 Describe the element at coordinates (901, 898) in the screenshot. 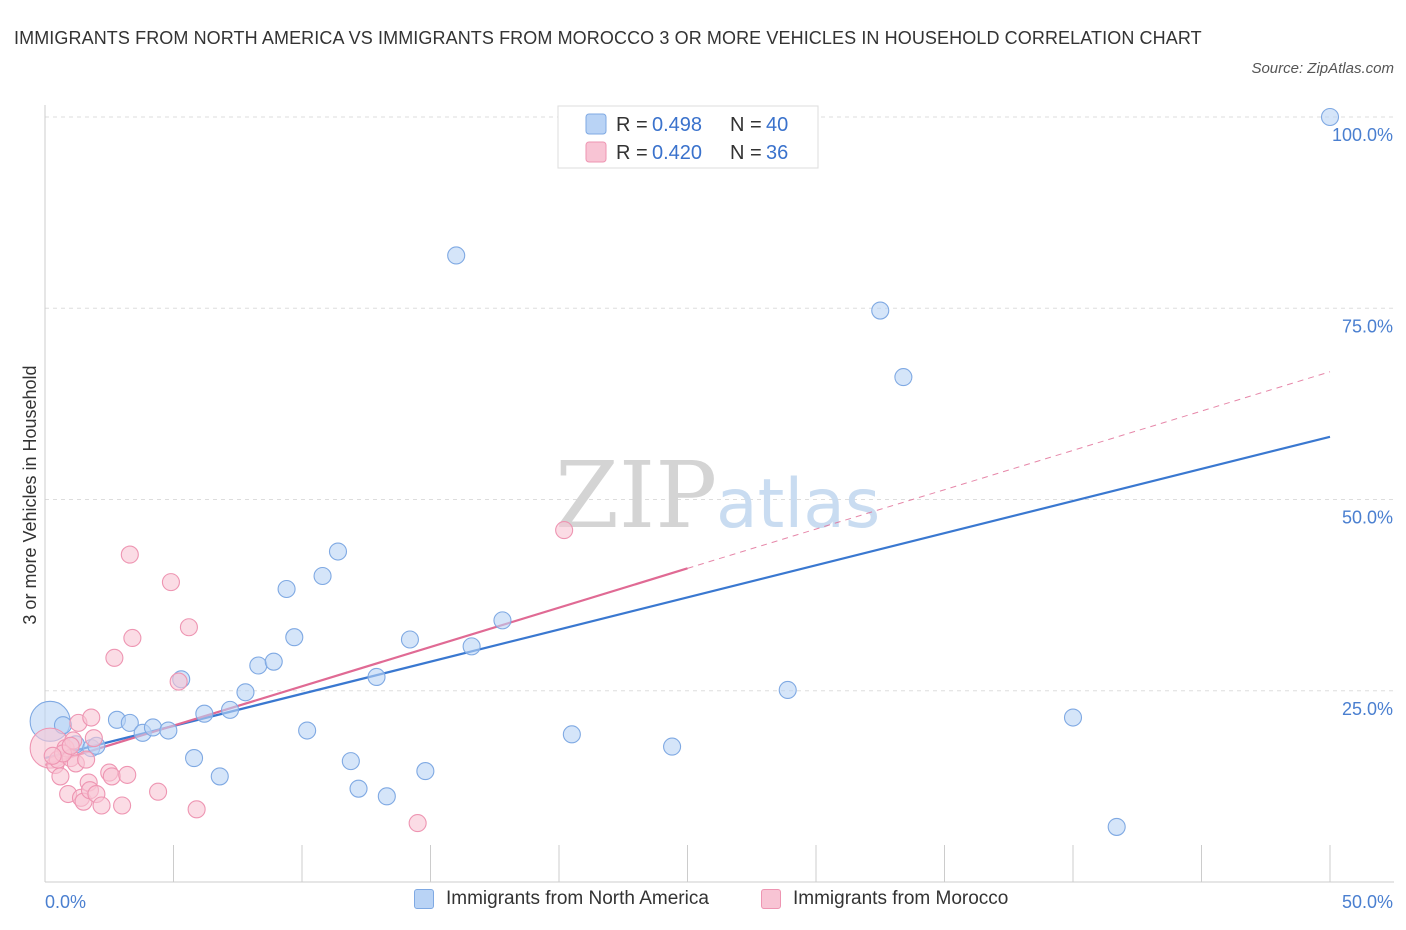

I see `legend-label-morocco: Immigrants from Morocco` at that location.